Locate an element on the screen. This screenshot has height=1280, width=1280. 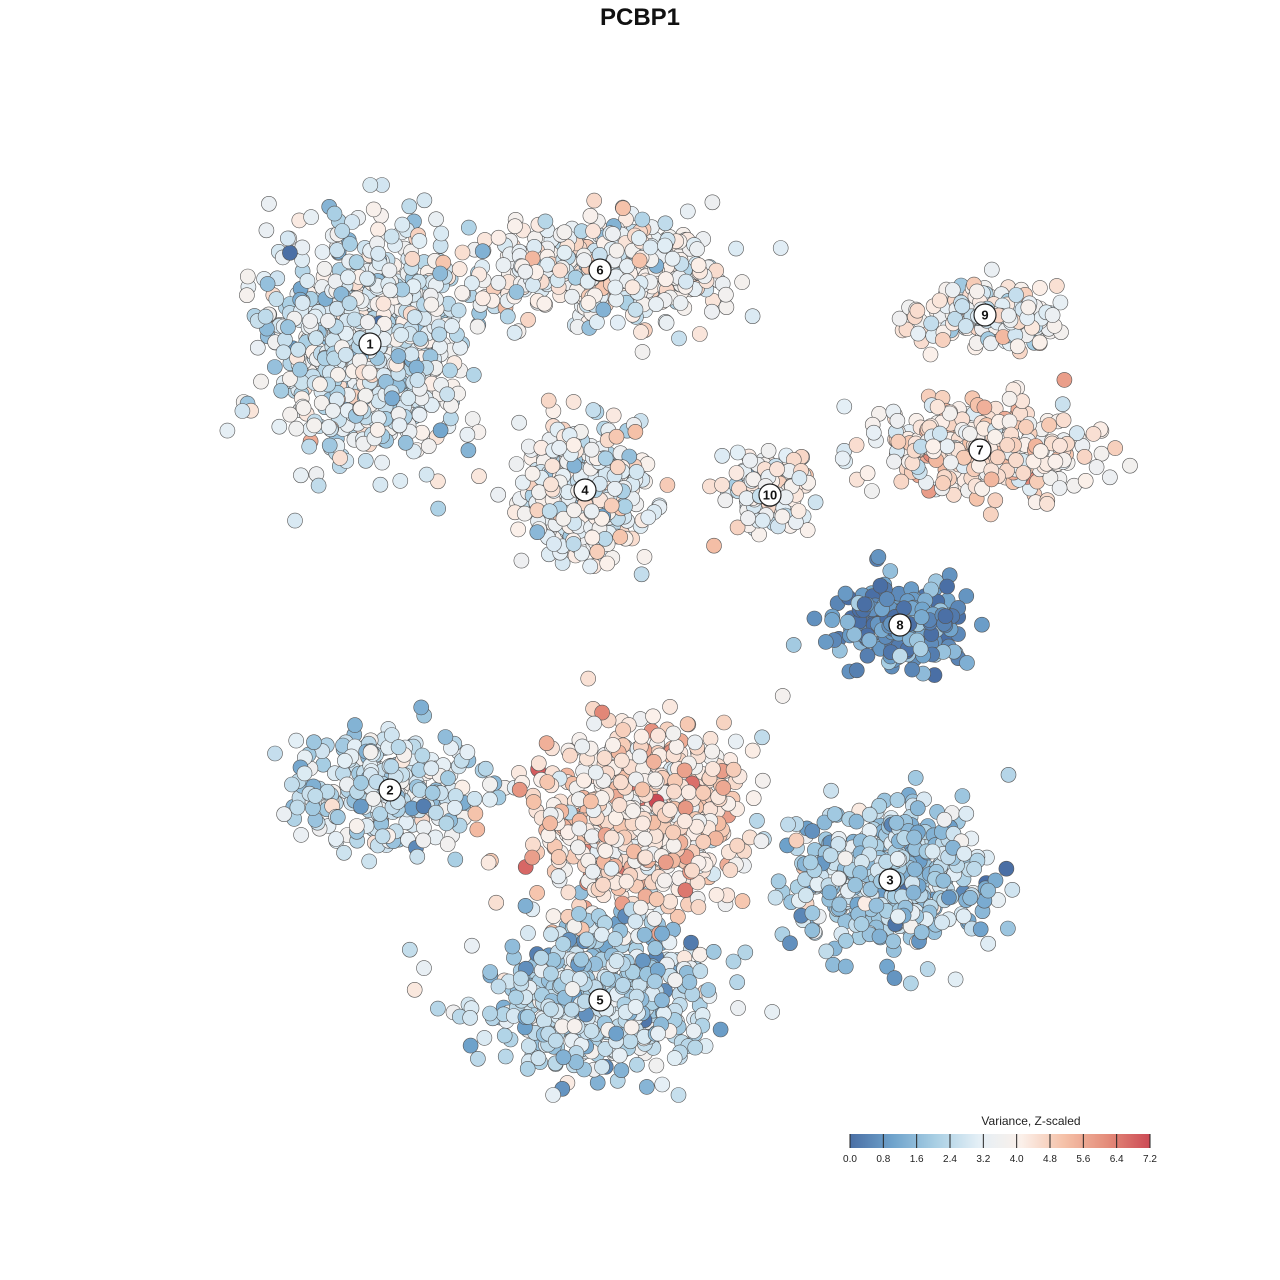
cluster-label-text: 6 is located at coordinates (599, 270).